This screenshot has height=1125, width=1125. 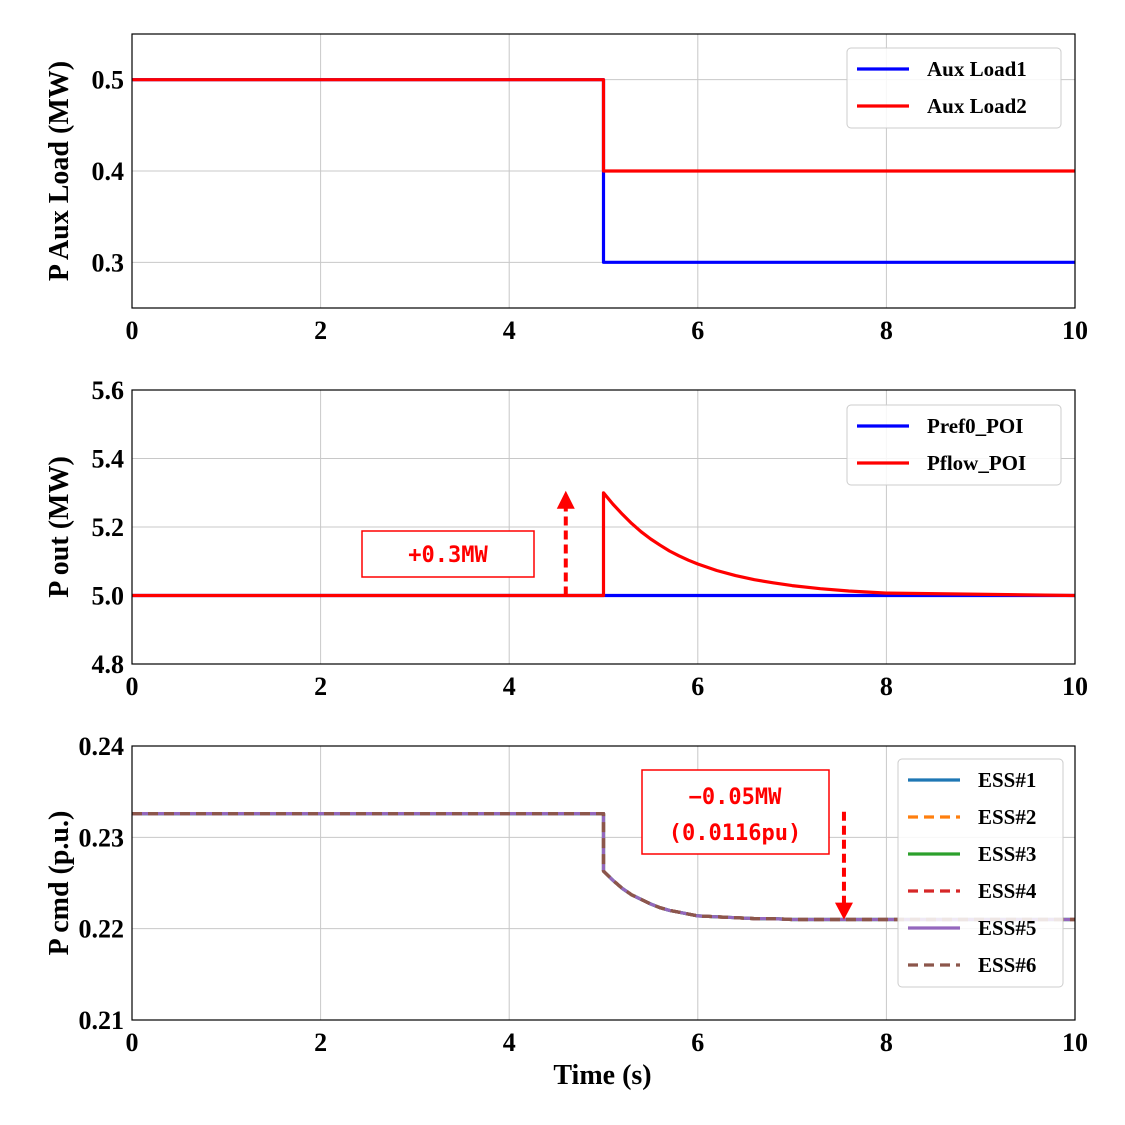 What do you see at coordinates (735, 797) in the screenshot?
I see `annotation-text: −0.05MW` at bounding box center [735, 797].